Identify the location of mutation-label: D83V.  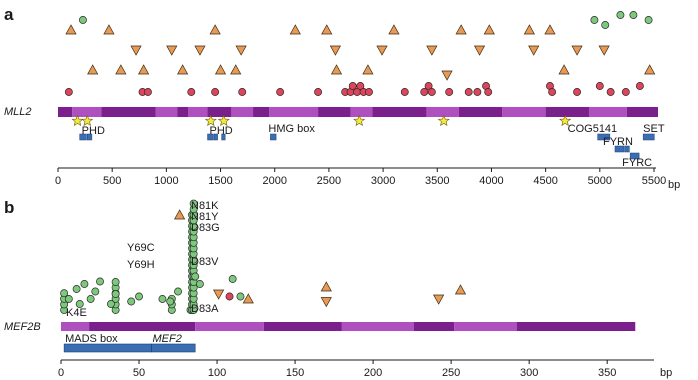
(205, 262).